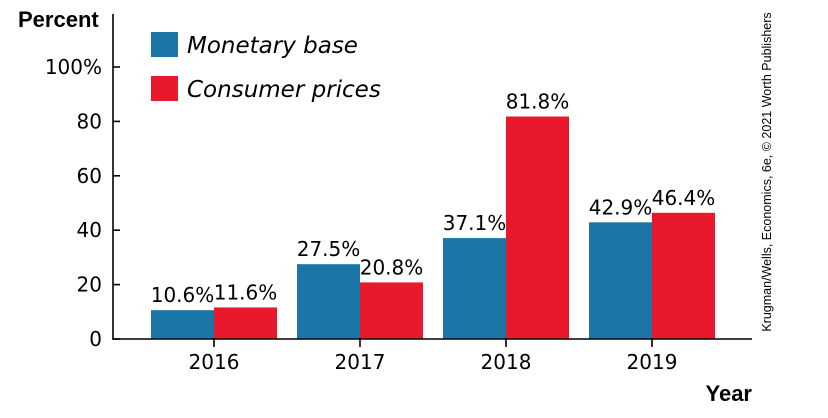  What do you see at coordinates (89, 285) in the screenshot?
I see `y-tick-label: 20` at bounding box center [89, 285].